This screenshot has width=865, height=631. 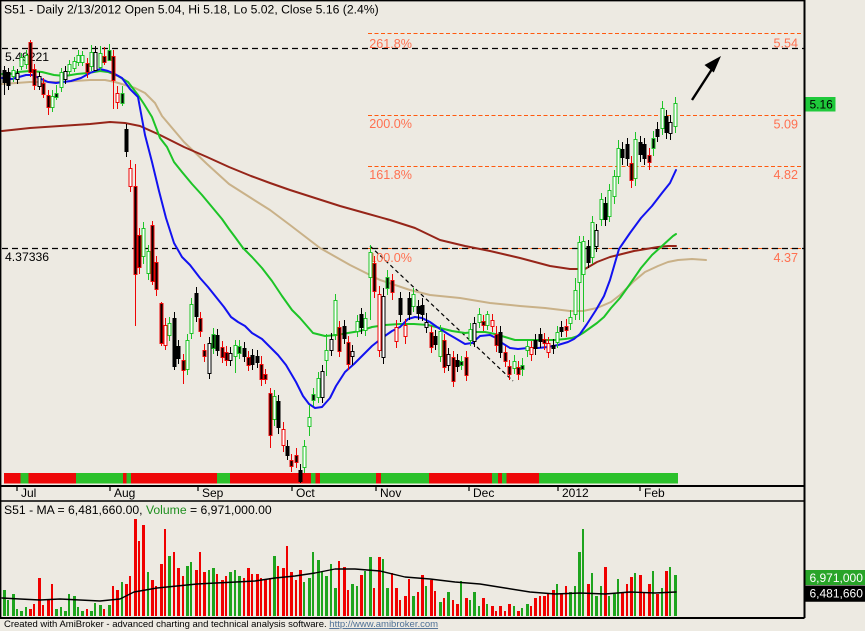 What do you see at coordinates (305, 493) in the screenshot?
I see `svg-text: Oct` at bounding box center [305, 493].